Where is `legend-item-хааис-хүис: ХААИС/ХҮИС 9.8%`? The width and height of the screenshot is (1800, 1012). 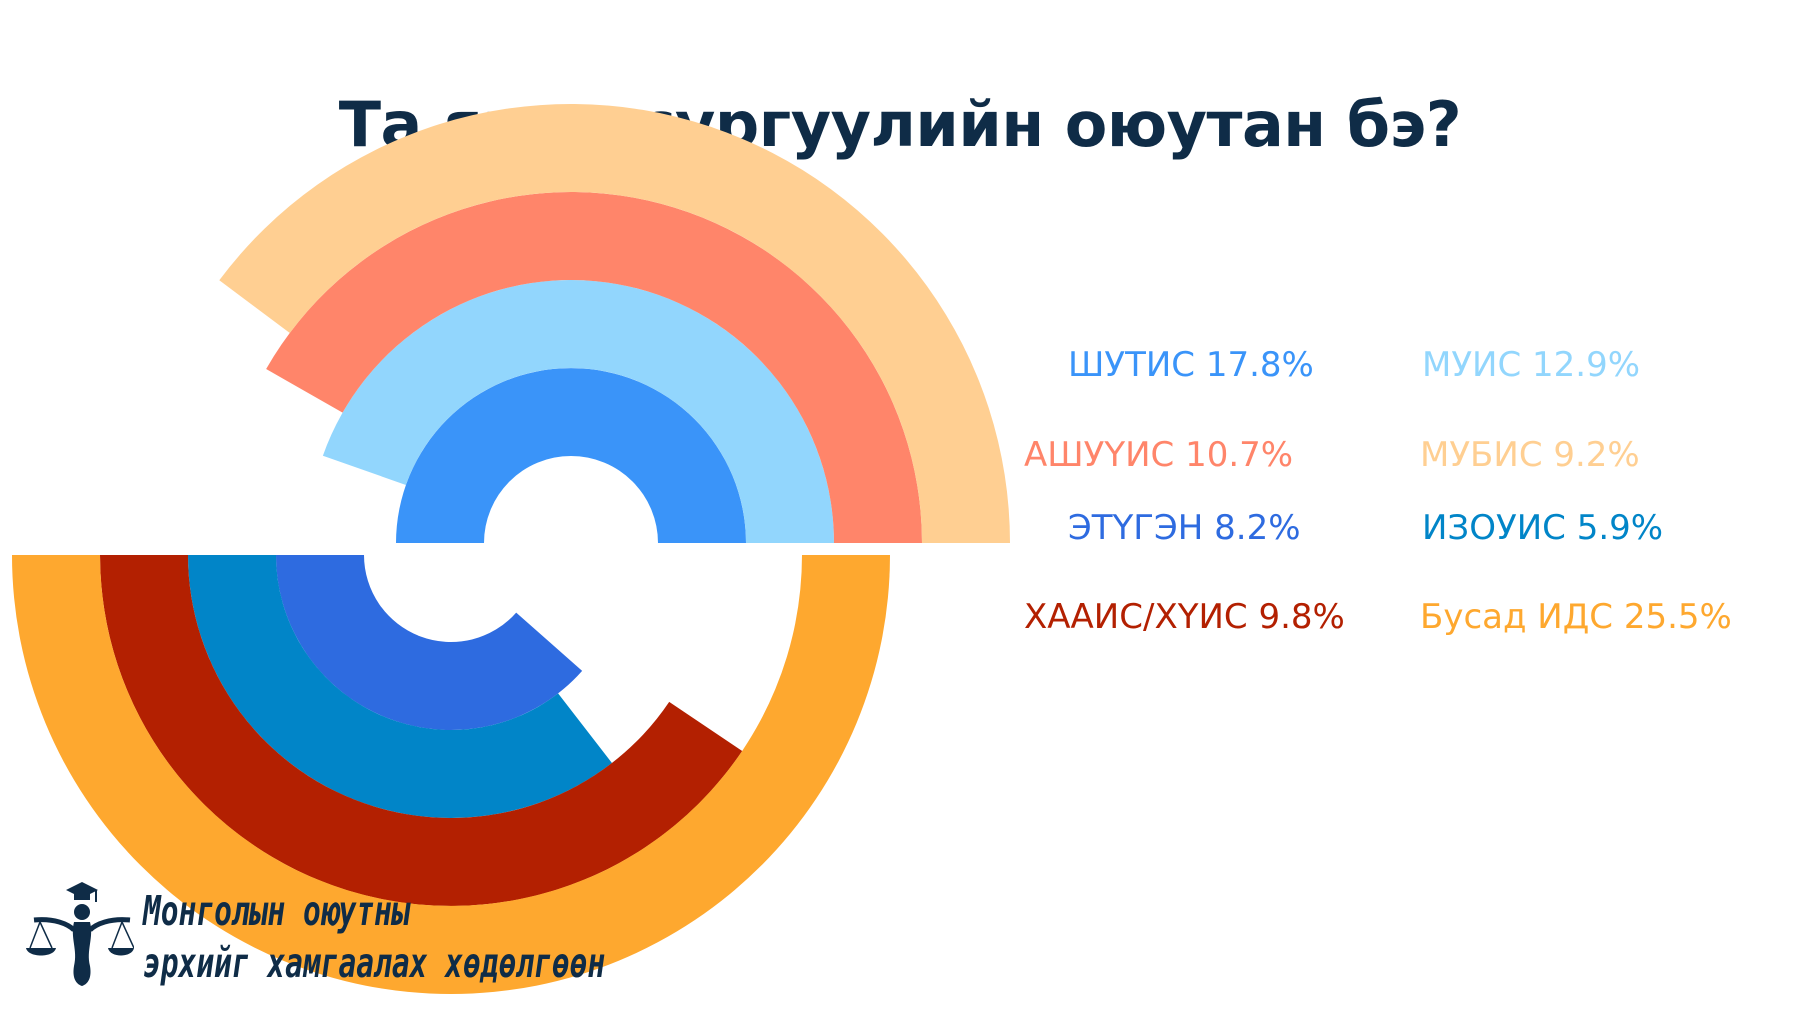
legend-item-хааис-хүис: ХААИС/ХҮИС 9.8% is located at coordinates (1184, 617).